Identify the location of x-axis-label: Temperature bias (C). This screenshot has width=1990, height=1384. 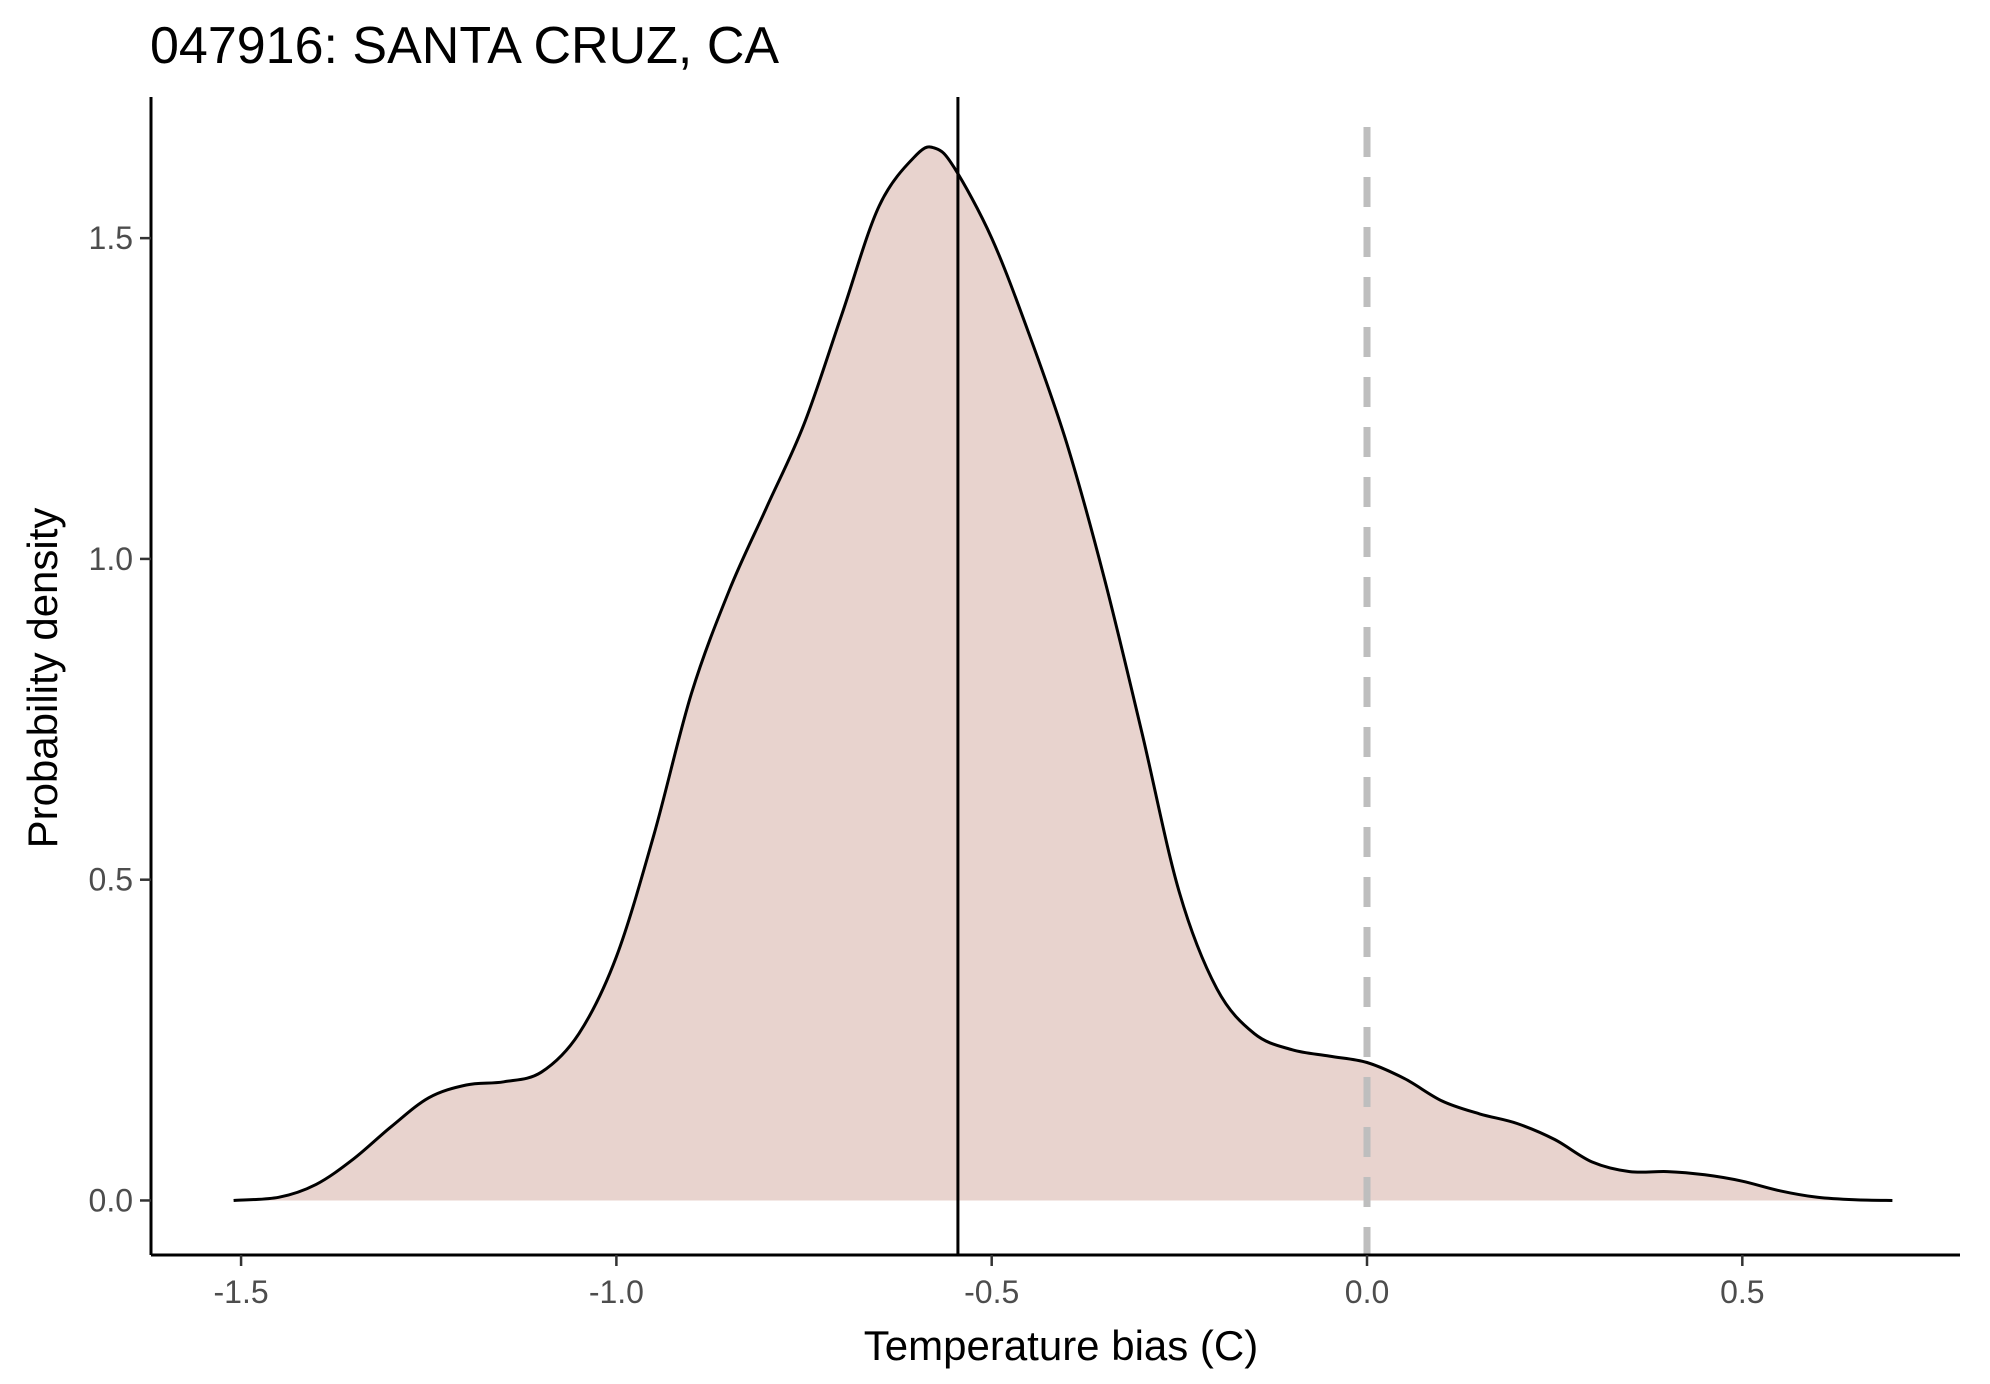
(1061, 1345).